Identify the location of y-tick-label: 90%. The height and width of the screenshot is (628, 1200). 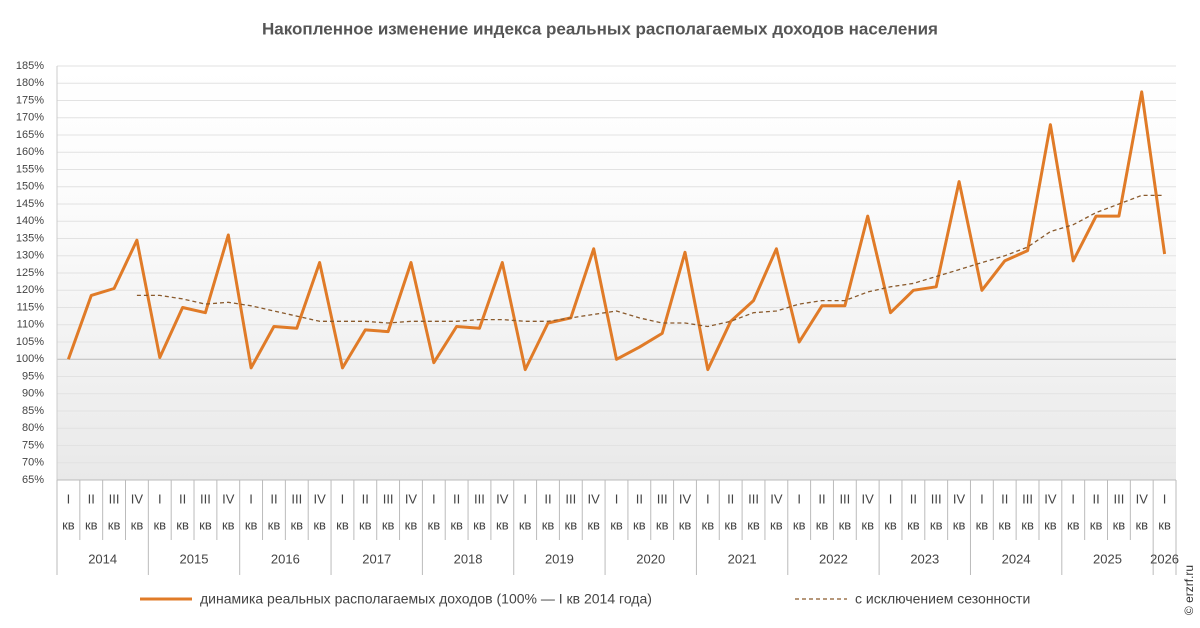
(33, 394).